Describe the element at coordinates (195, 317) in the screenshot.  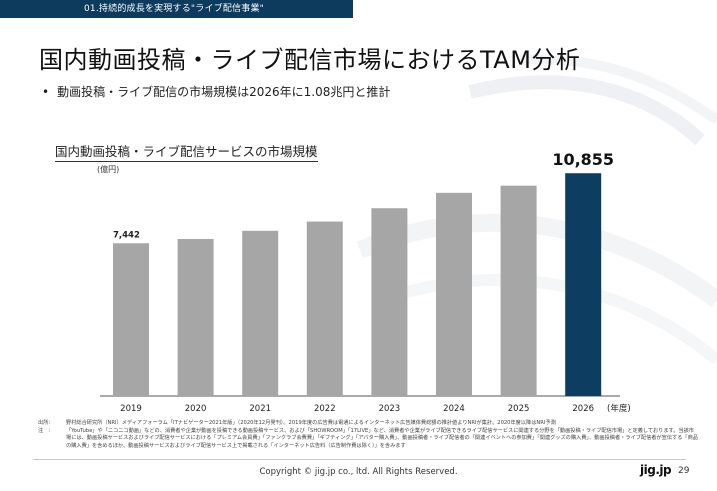
I see `bar-2020` at that location.